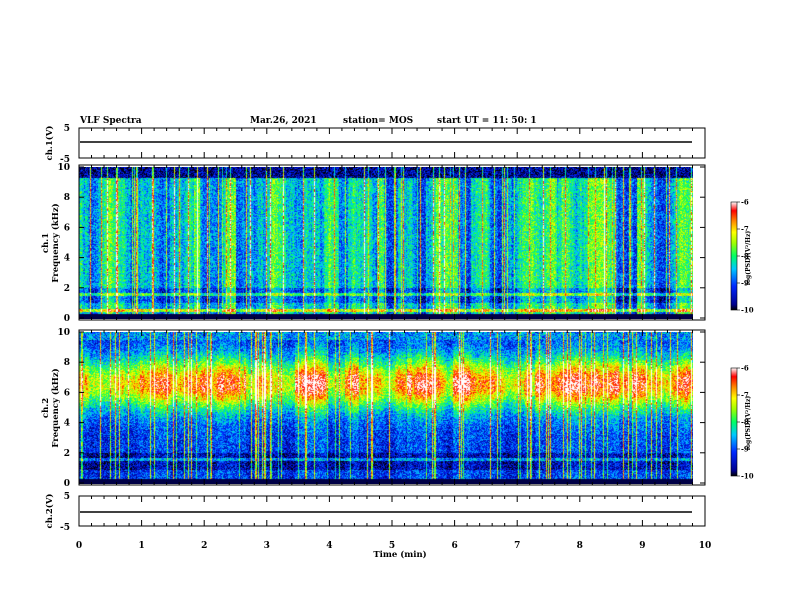  What do you see at coordinates (67, 497) in the screenshot?
I see `ch2-wave-ytick-top: 5` at bounding box center [67, 497].